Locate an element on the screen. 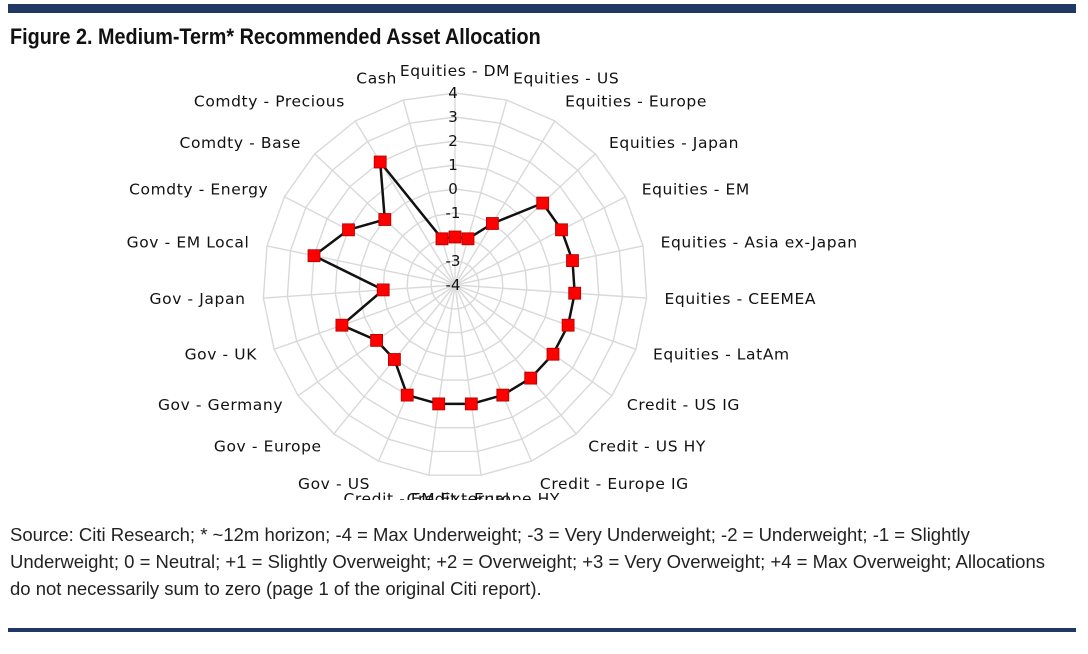 The width and height of the screenshot is (1088, 654). category-label: Credit - Europe IG is located at coordinates (614, 484).